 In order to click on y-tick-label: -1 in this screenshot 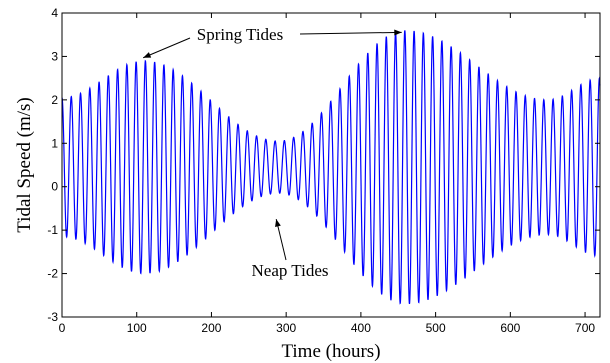, I will do `click(52, 230)`.